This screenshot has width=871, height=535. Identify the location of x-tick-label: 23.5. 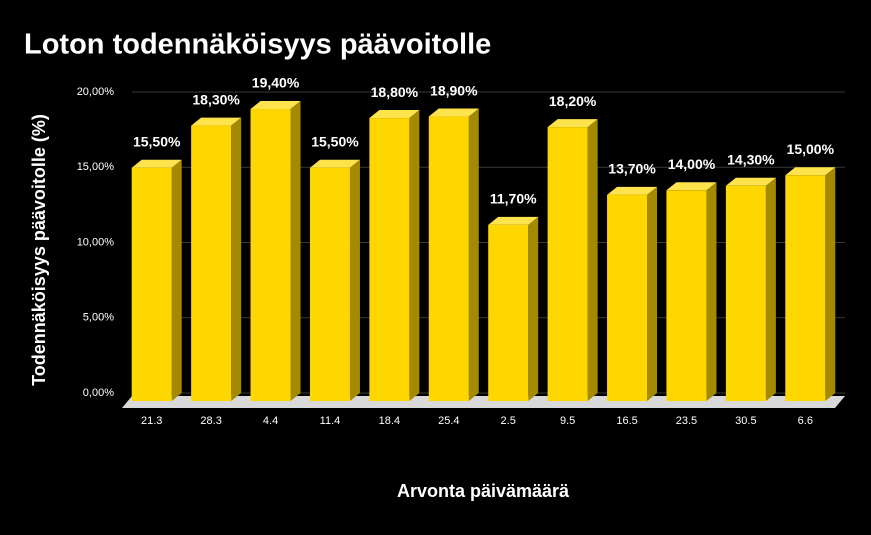
(686, 421).